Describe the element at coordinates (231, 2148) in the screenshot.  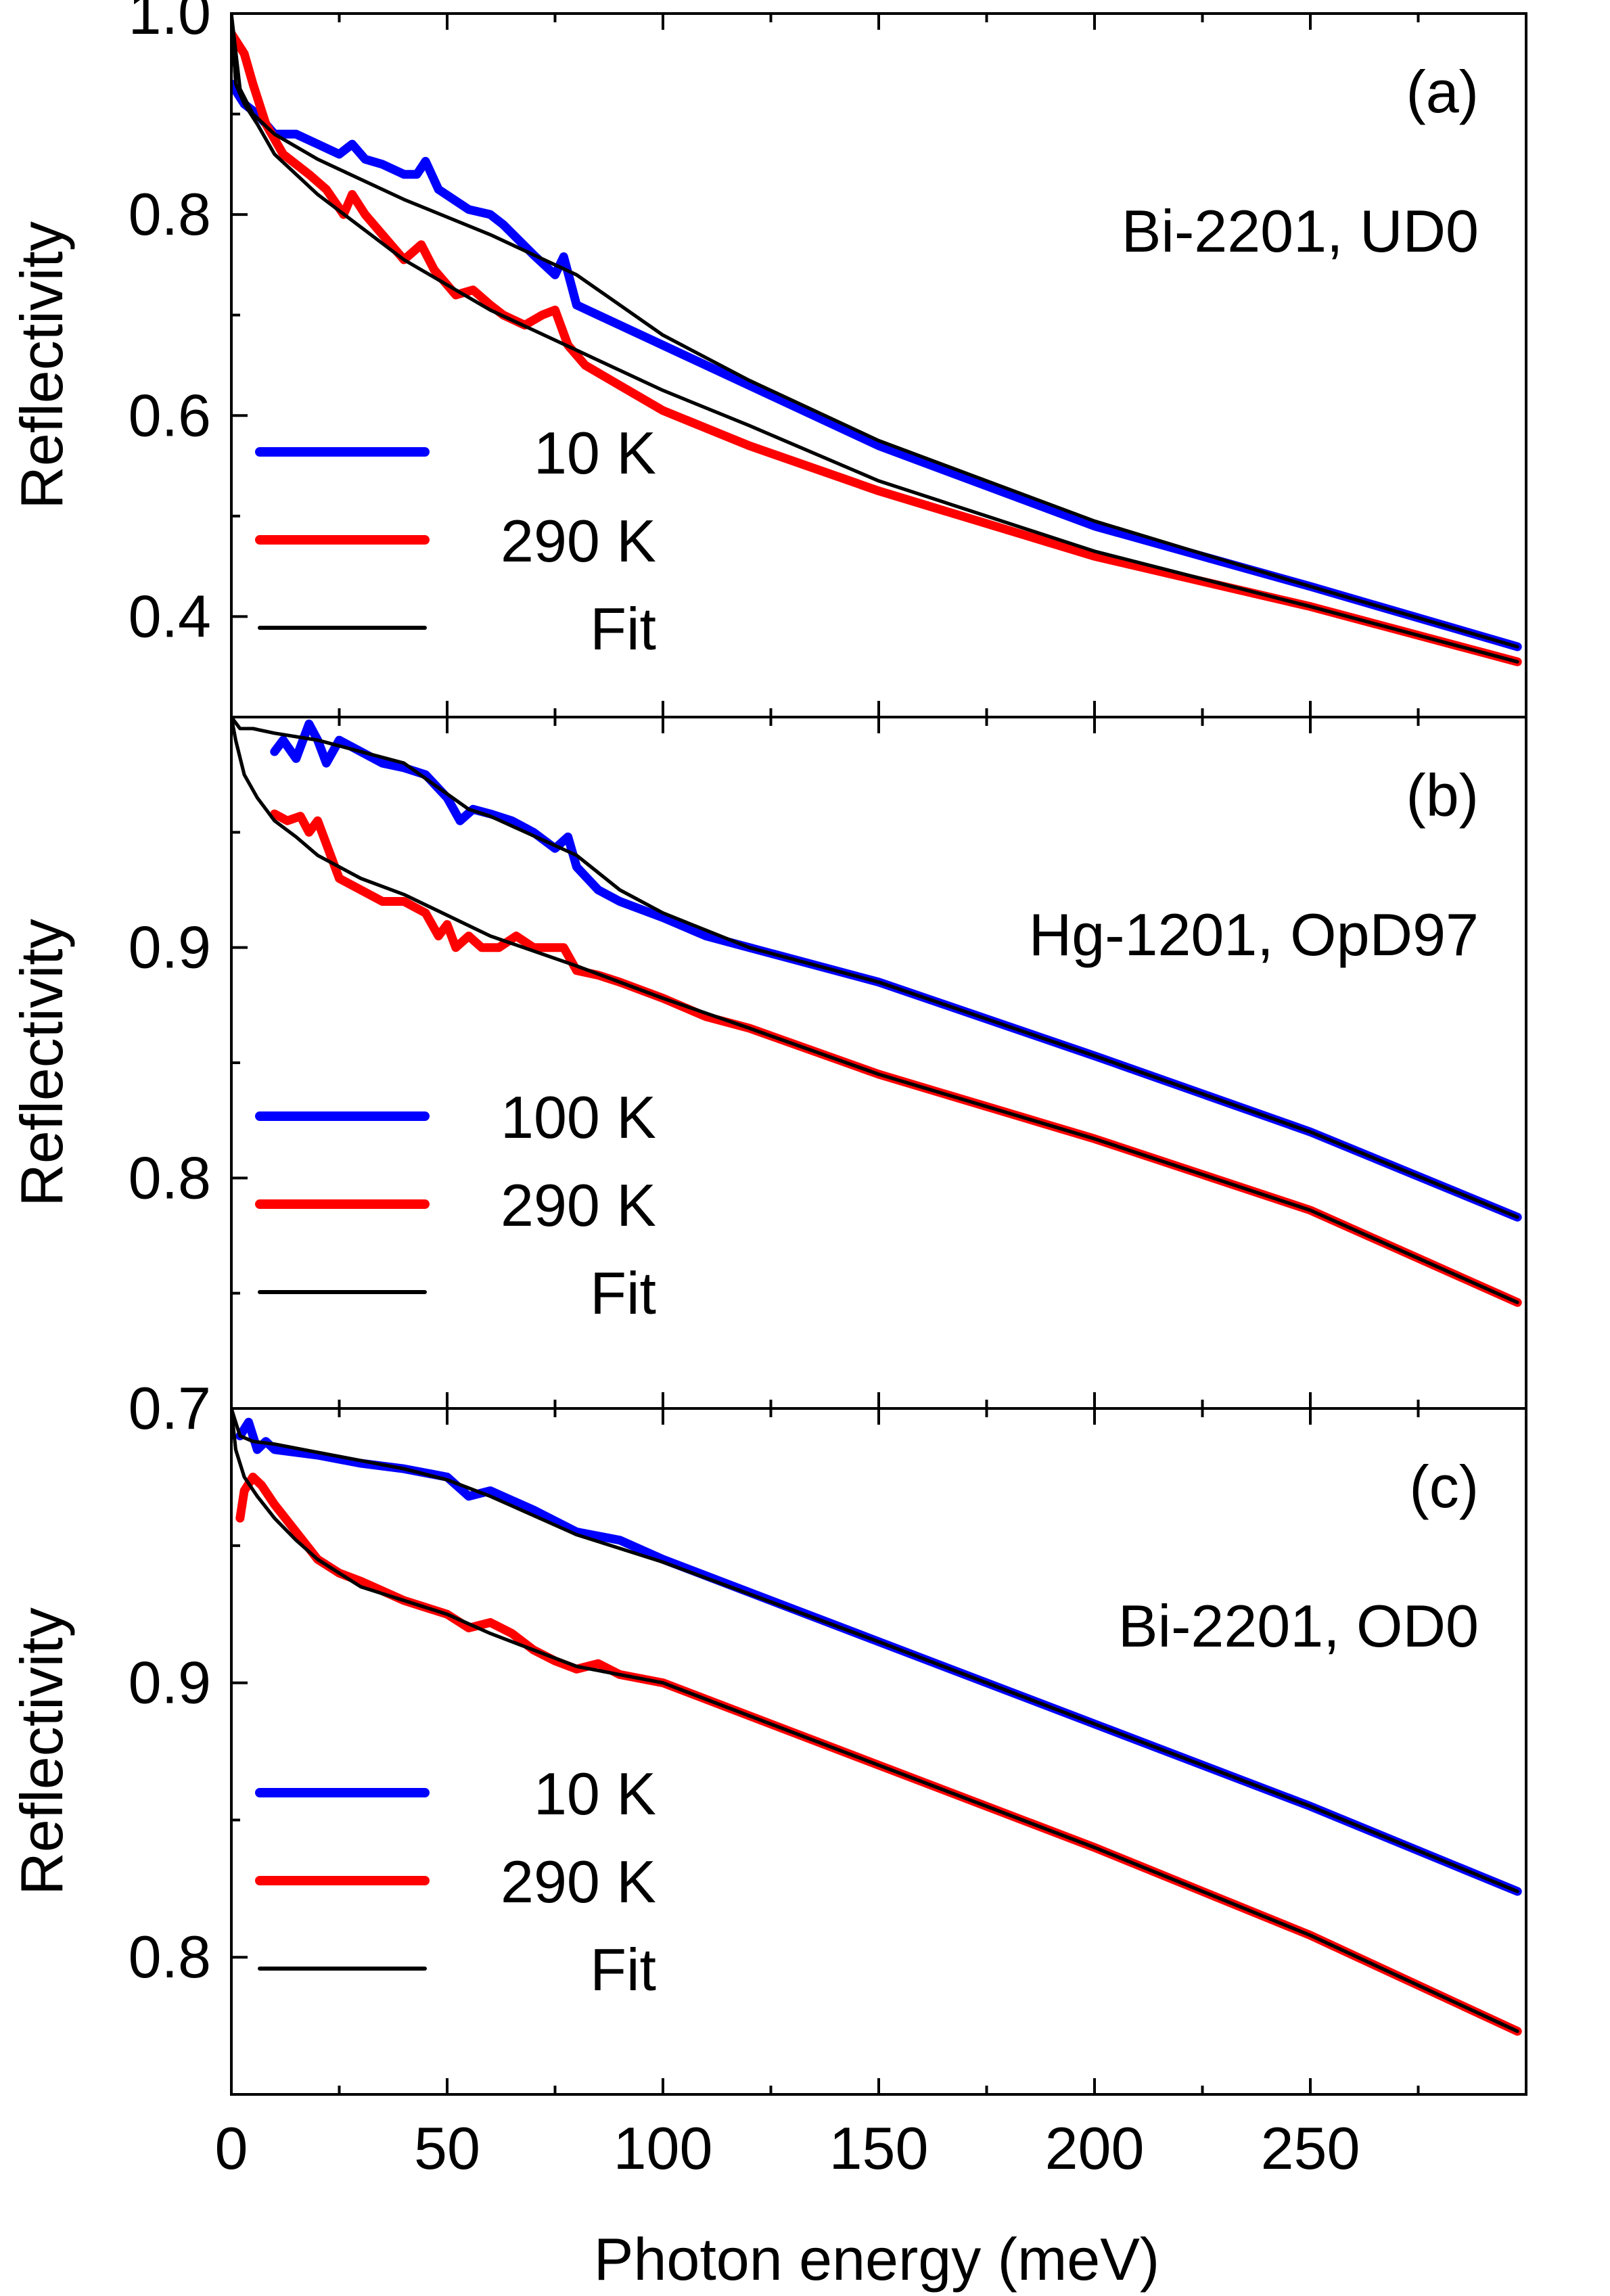
I see `x-tick-label-0: 0` at that location.